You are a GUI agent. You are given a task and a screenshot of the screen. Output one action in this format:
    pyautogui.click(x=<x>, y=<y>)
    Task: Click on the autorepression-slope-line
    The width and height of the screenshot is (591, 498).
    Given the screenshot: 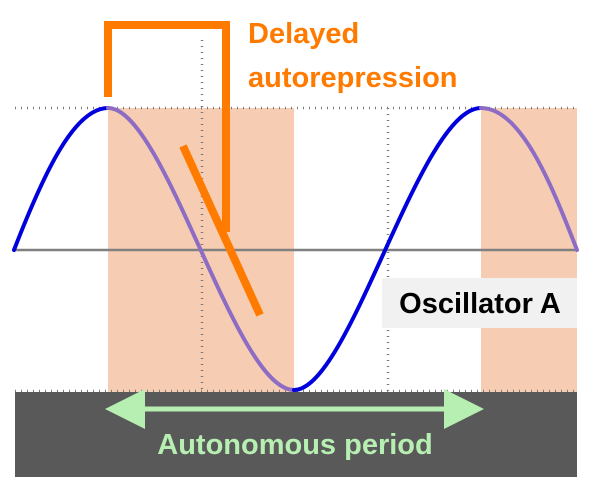 What is the action you would take?
    pyautogui.click(x=221, y=230)
    